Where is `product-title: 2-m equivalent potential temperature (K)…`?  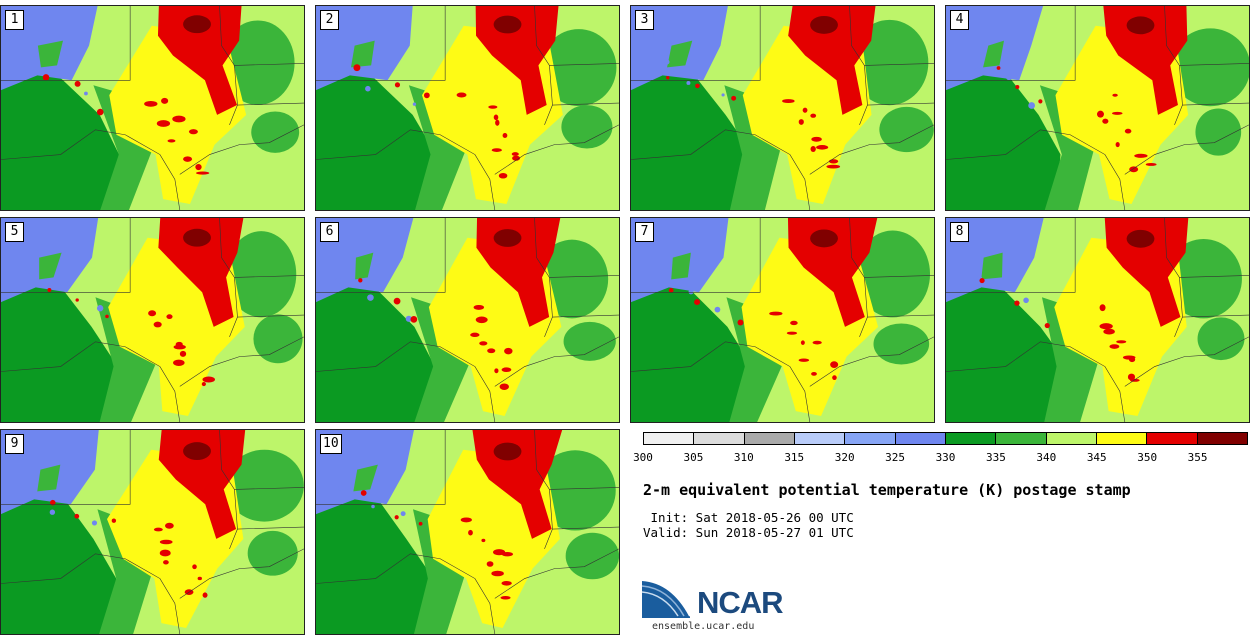 product-title: 2-m equivalent potential temperature (K)… is located at coordinates (887, 490).